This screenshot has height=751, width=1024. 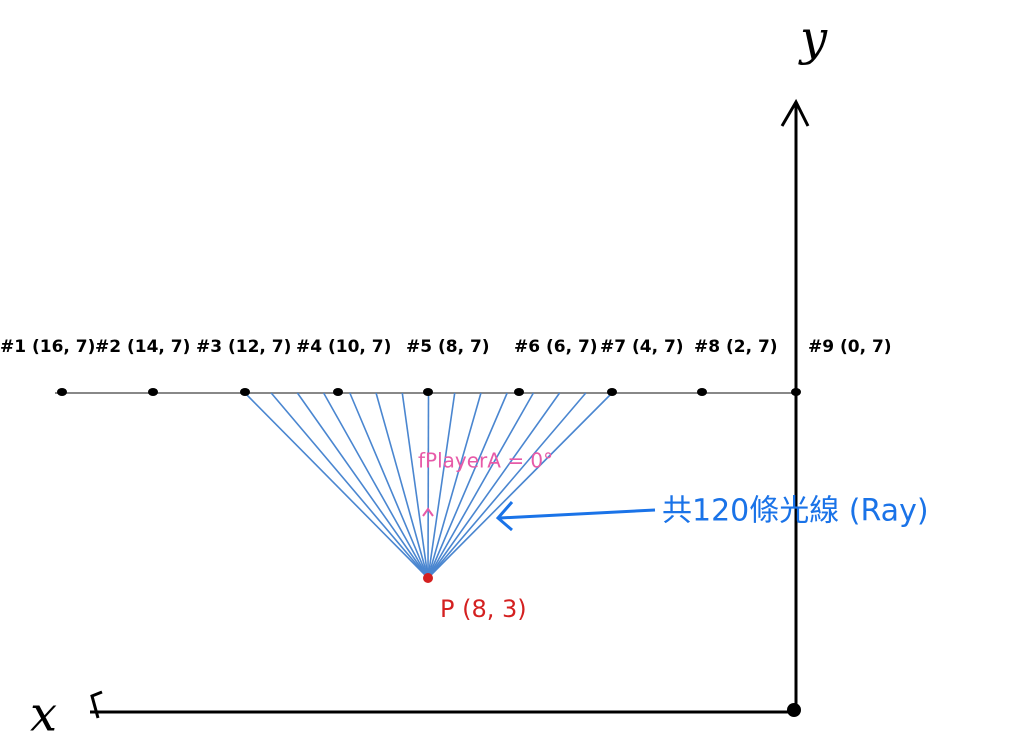 I want to click on angle-arrow, so click(x=428, y=512).